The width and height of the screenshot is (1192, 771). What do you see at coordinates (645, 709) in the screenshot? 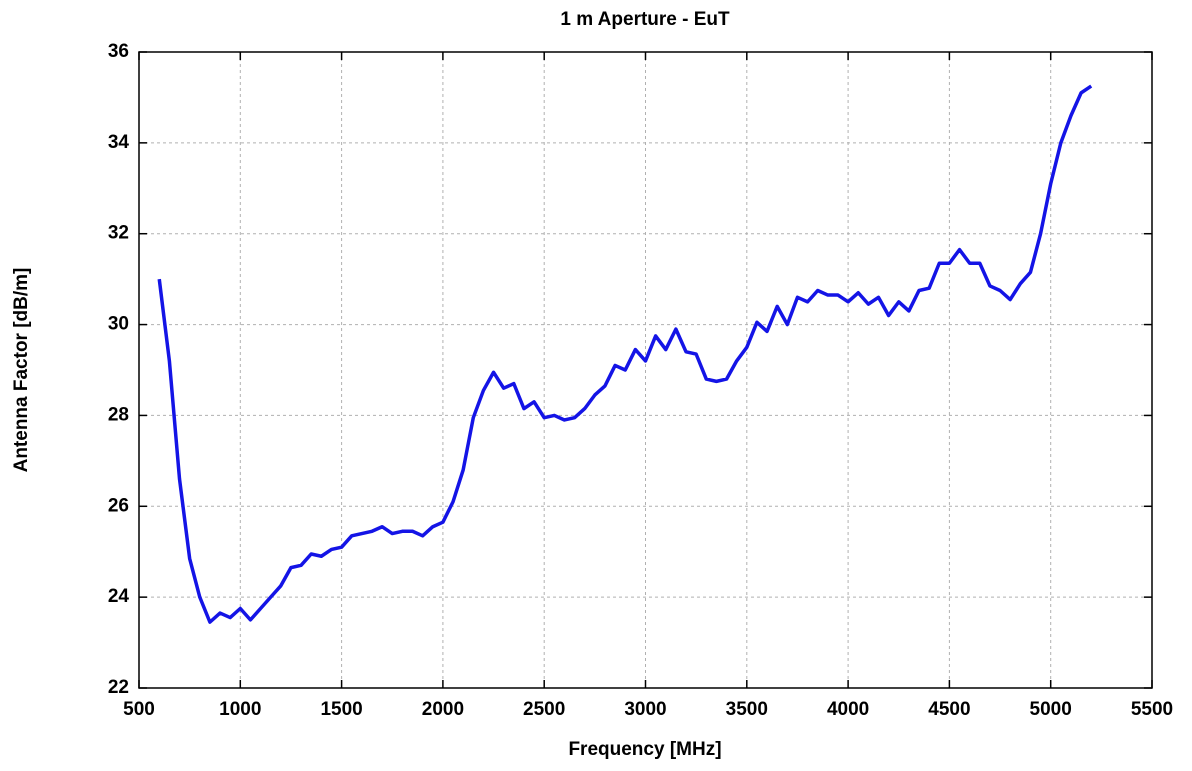
I see `x-tick-label: 3000` at bounding box center [645, 709].